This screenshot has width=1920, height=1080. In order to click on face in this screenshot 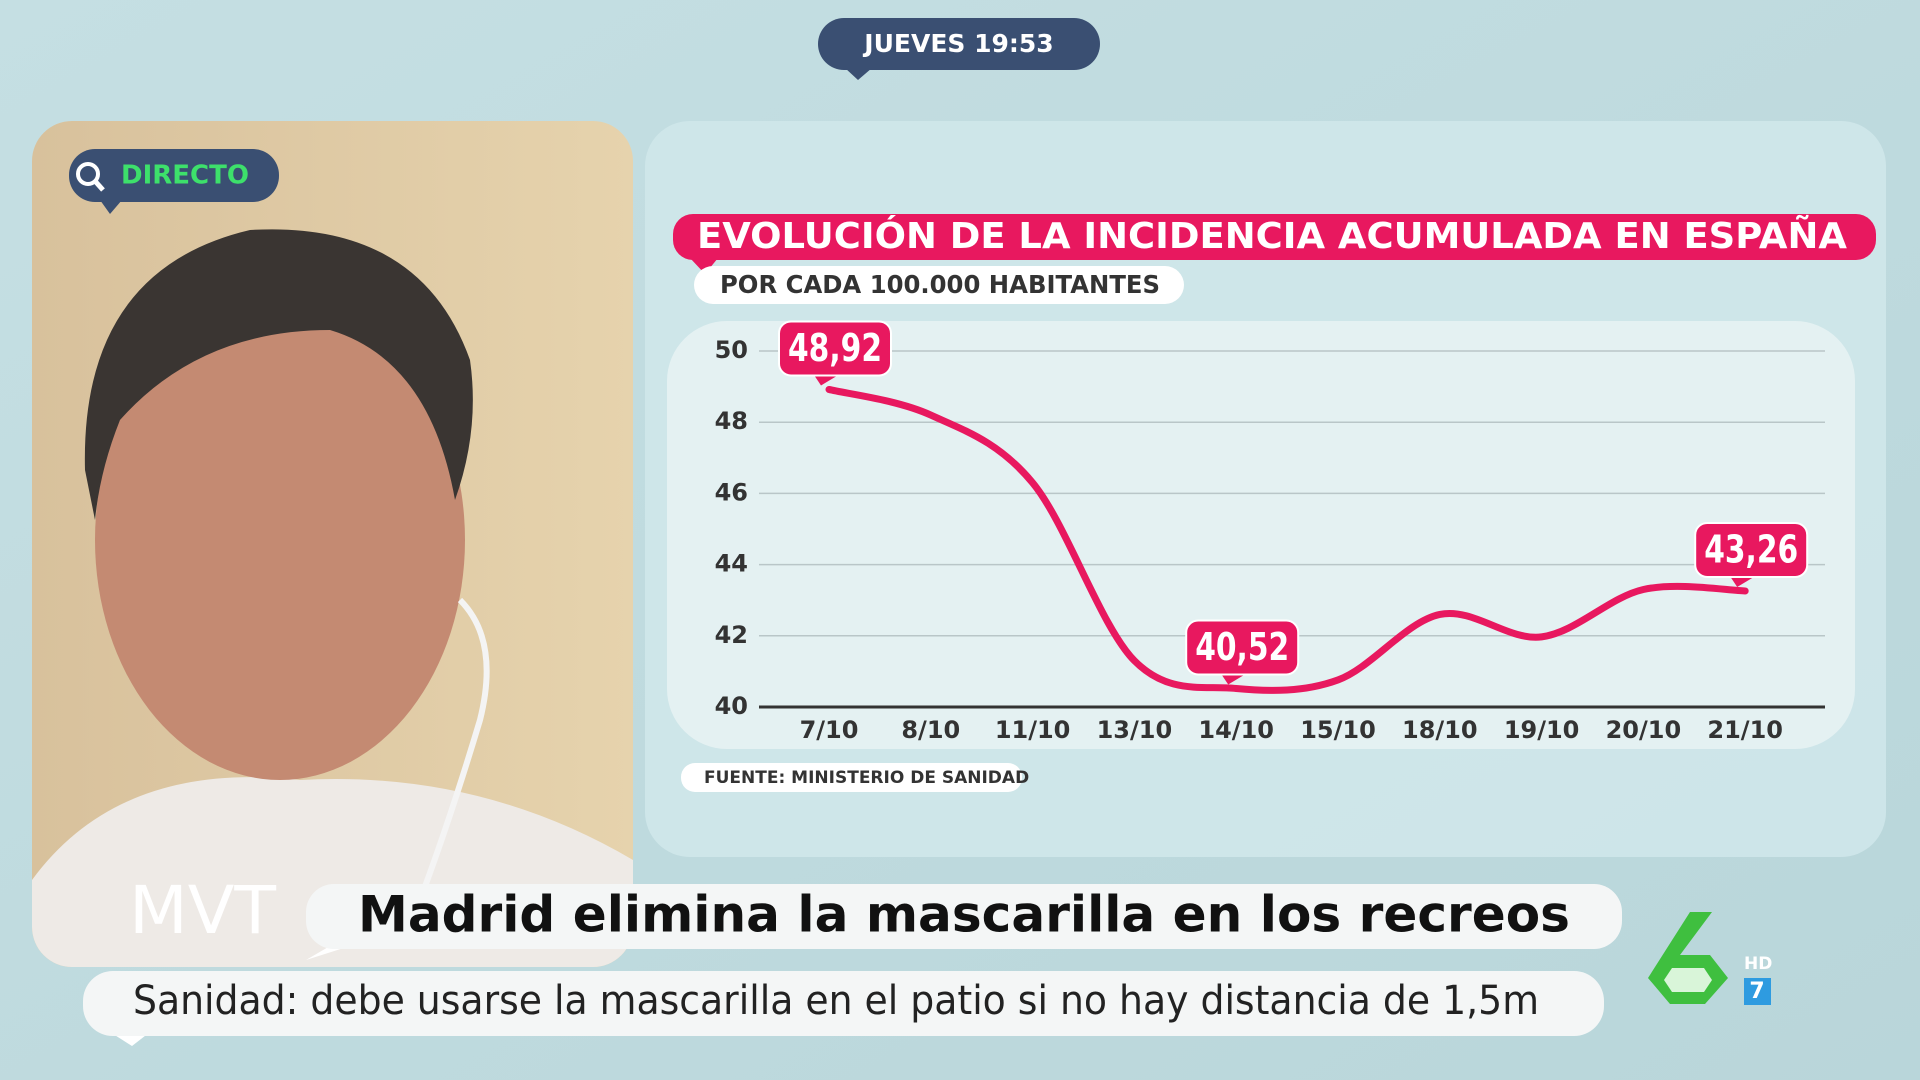, I will do `click(280, 540)`.